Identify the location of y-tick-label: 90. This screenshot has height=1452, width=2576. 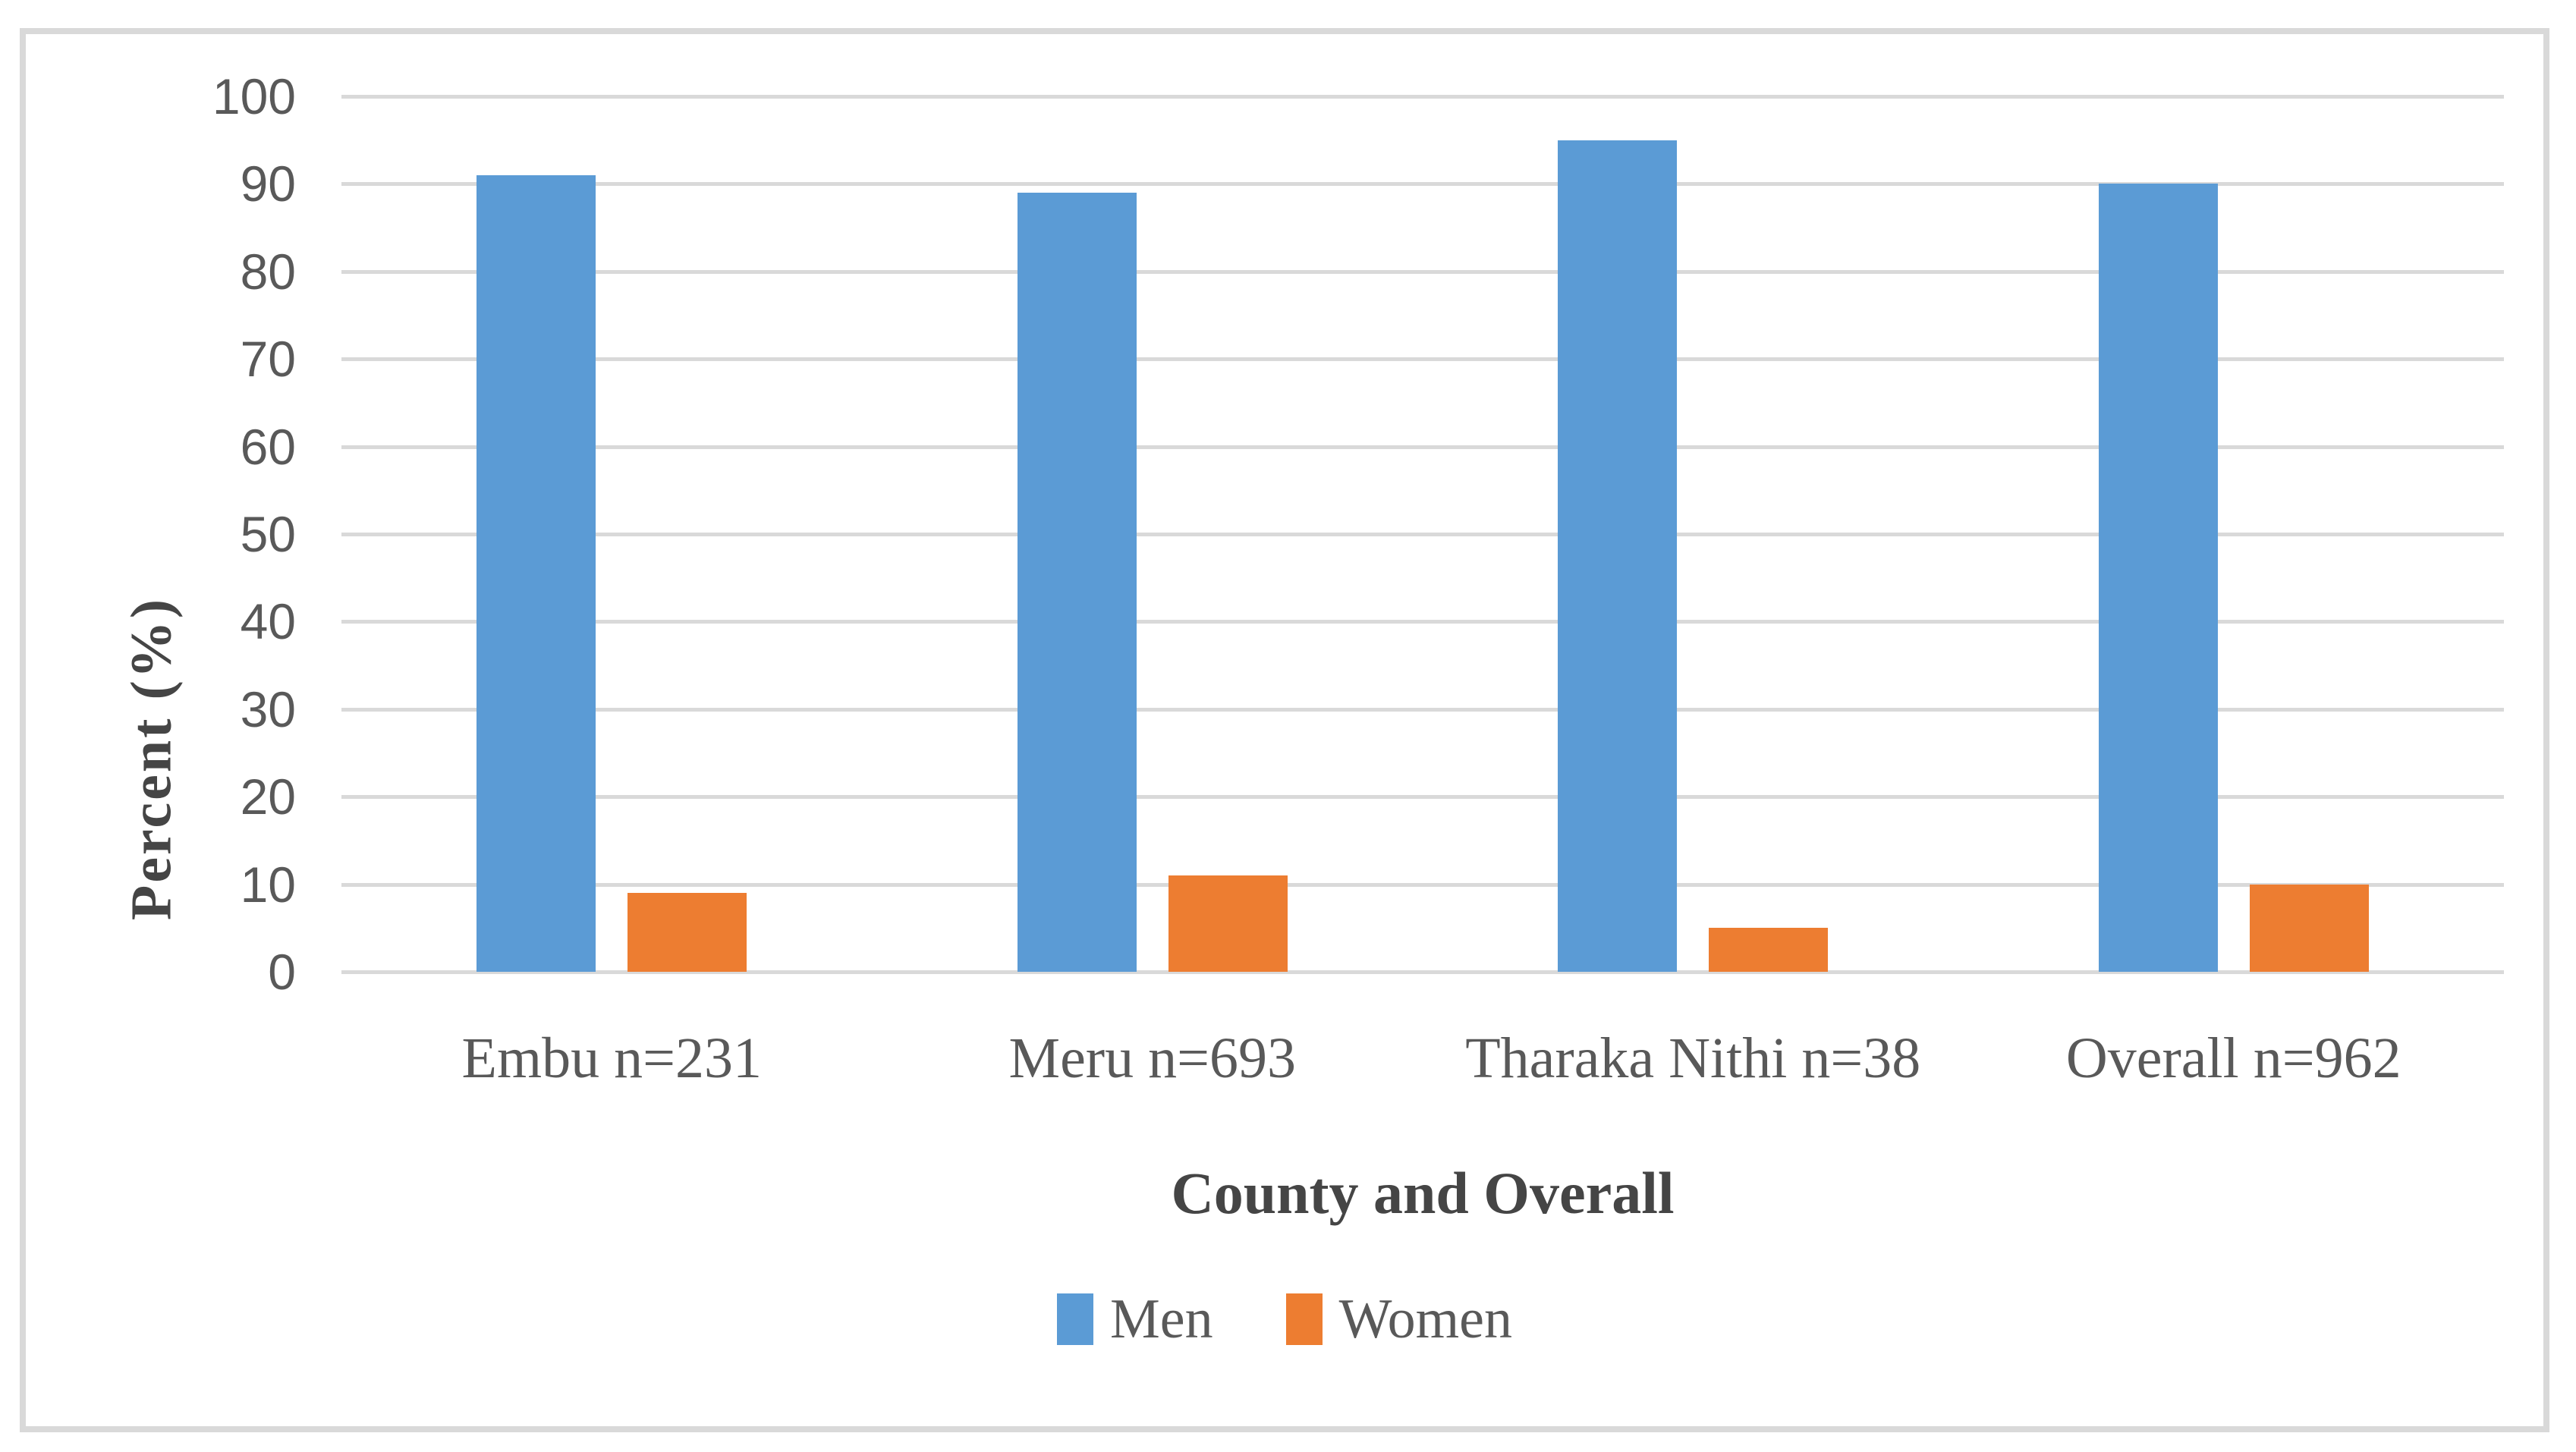
(268, 184).